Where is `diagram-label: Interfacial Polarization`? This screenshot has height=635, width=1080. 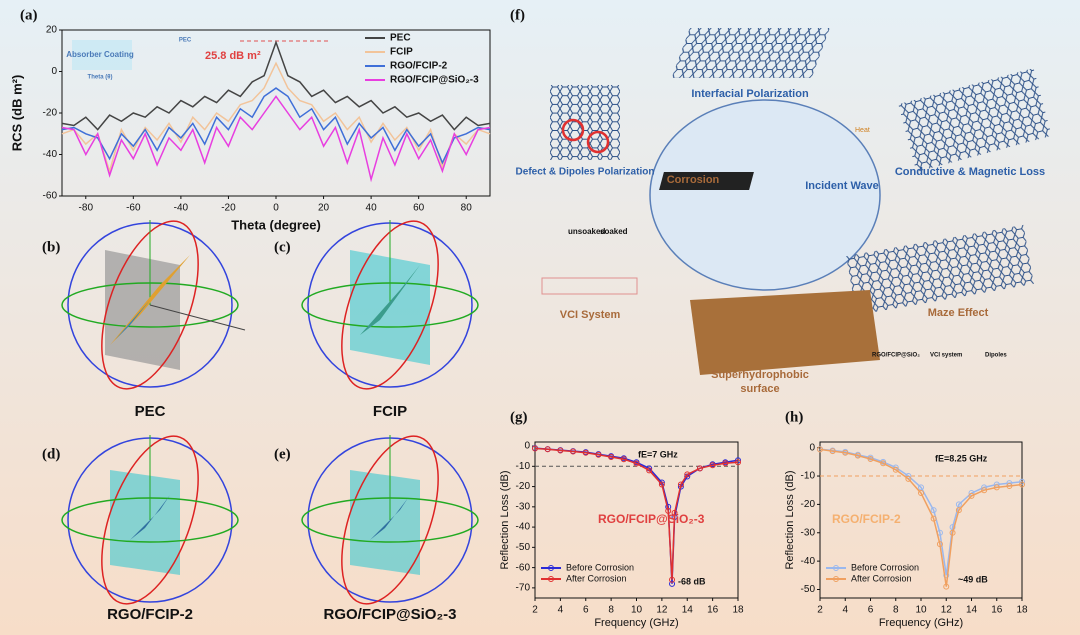 diagram-label: Interfacial Polarization is located at coordinates (750, 94).